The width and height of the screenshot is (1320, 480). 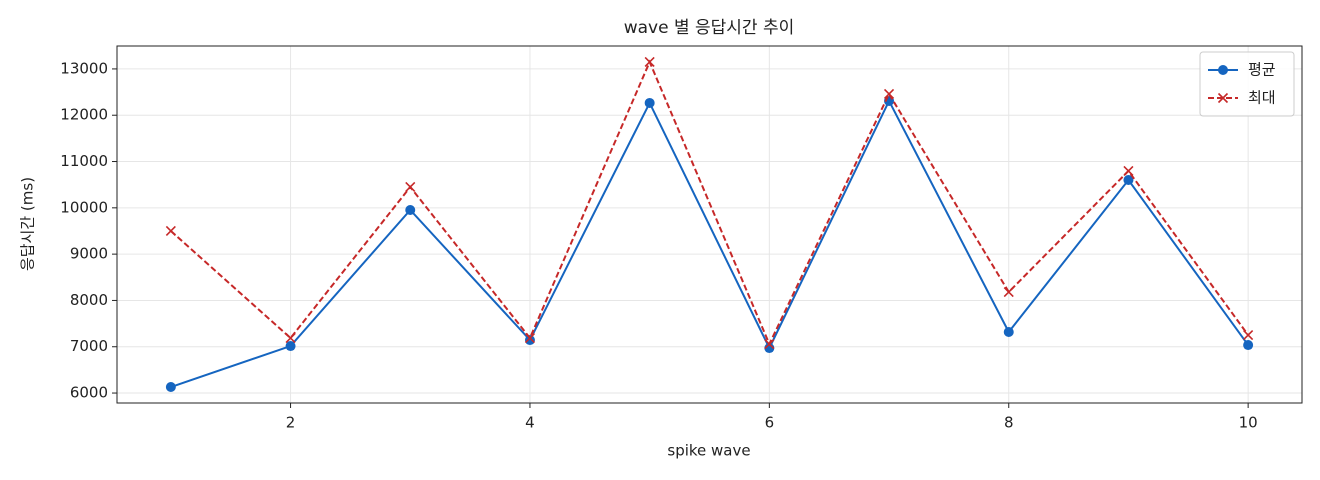 I want to click on x-tick-label: 2, so click(x=291, y=423).